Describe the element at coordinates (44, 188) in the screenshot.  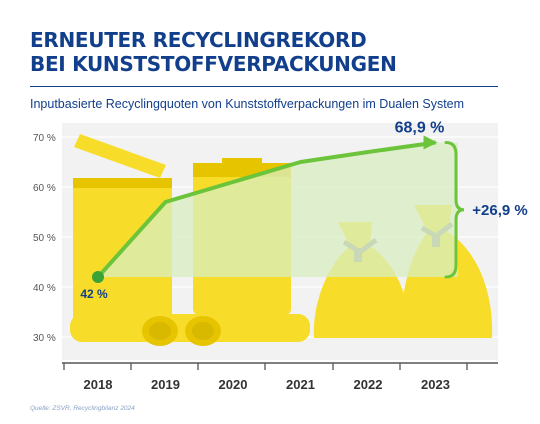
I see `y-tick-label: 60 %` at that location.